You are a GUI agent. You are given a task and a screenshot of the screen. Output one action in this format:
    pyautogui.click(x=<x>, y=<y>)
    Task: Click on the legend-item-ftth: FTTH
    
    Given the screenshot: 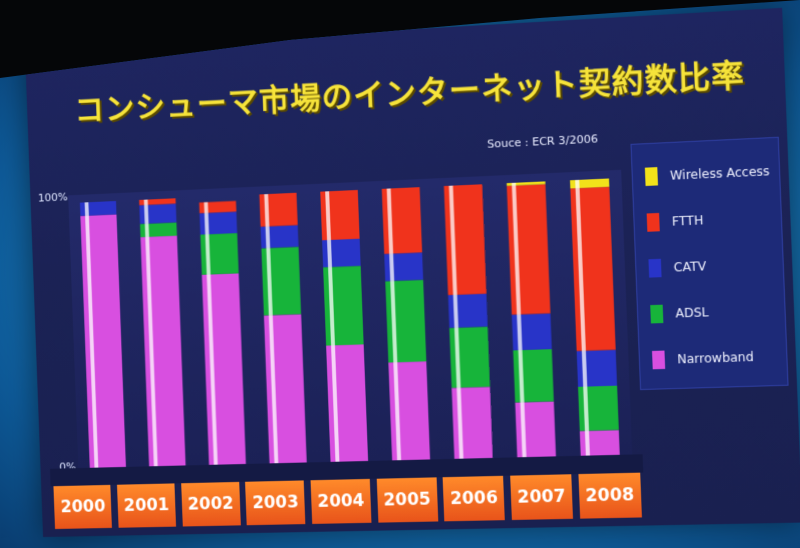 What is the action you would take?
    pyautogui.click(x=675, y=221)
    